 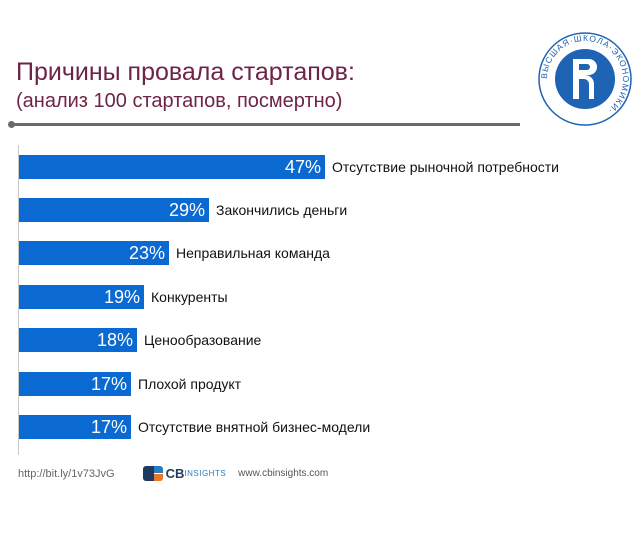 I want to click on bar: 47%, so click(x=172, y=167).